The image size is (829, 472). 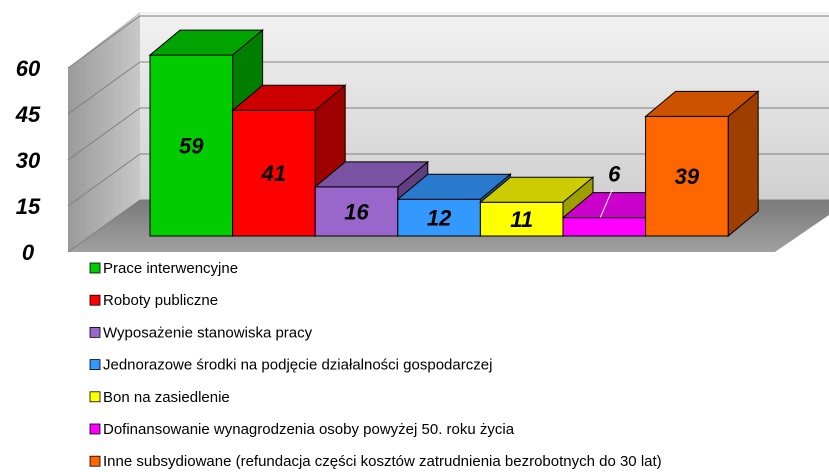 I want to click on data-label: 39, so click(x=687, y=176).